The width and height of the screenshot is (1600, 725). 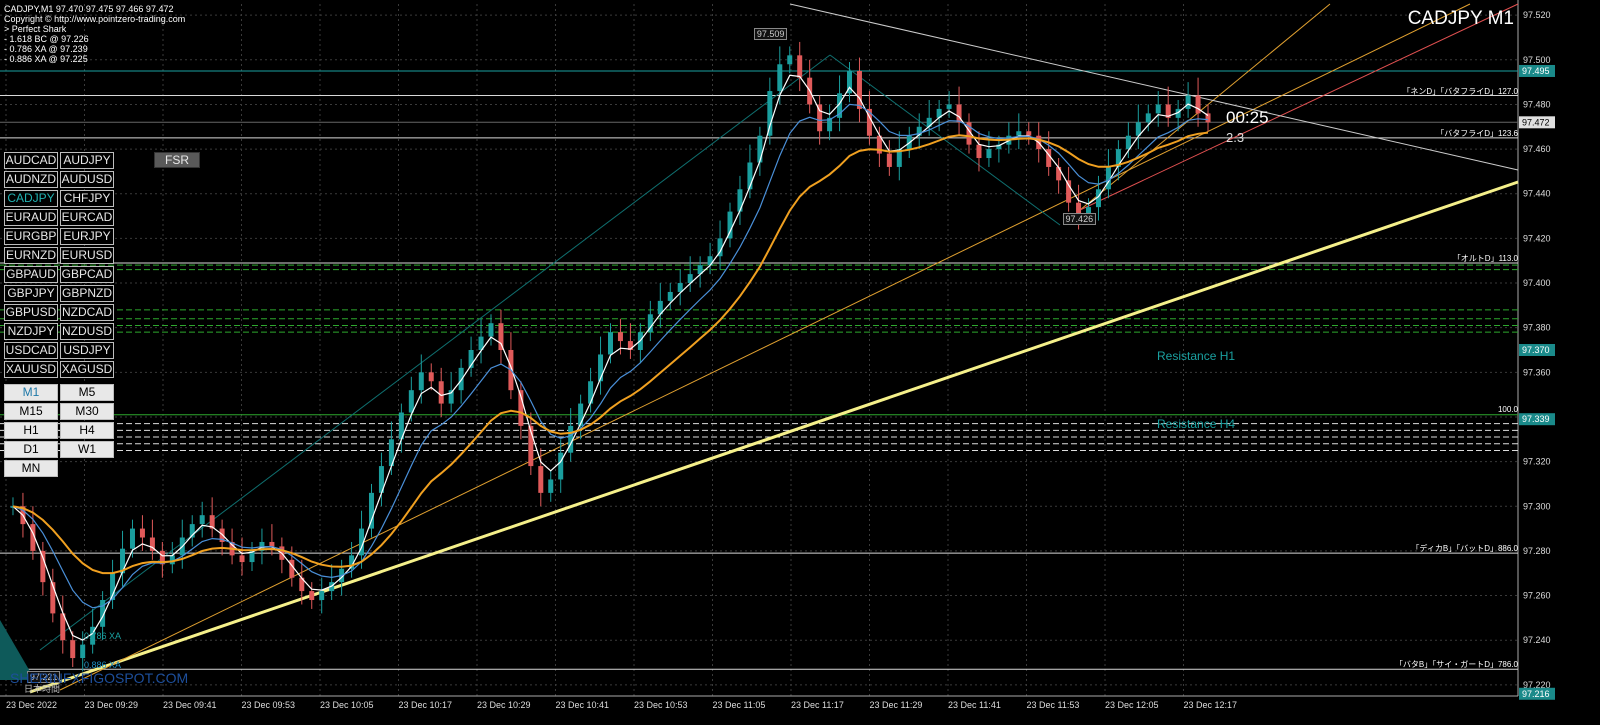 I want to click on teal-pattern-line, so click(x=945, y=140).